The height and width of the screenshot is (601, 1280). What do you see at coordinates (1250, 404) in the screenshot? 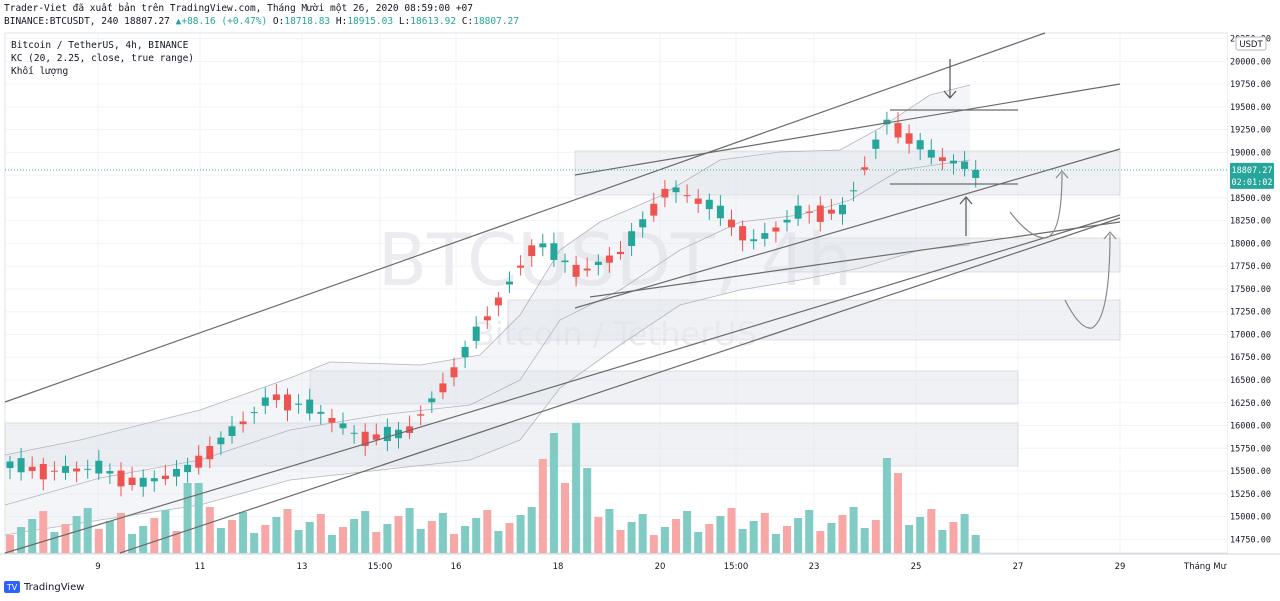
I see `price-tick-label: 16250.00` at bounding box center [1250, 404].